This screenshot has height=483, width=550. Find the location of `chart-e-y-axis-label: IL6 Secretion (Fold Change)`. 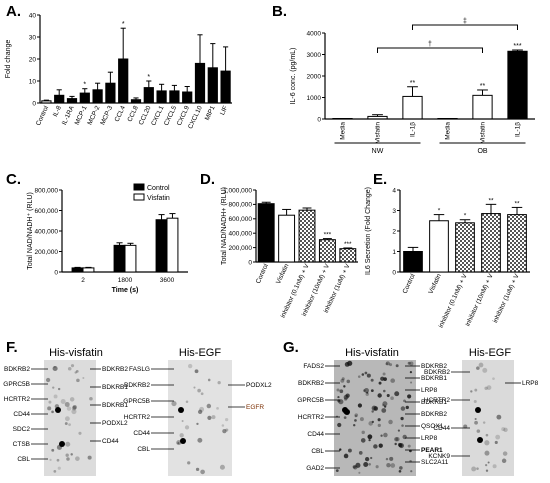

chart-e-y-axis-label: IL6 Secretion (Fold Change) is located at coordinates (368, 231).